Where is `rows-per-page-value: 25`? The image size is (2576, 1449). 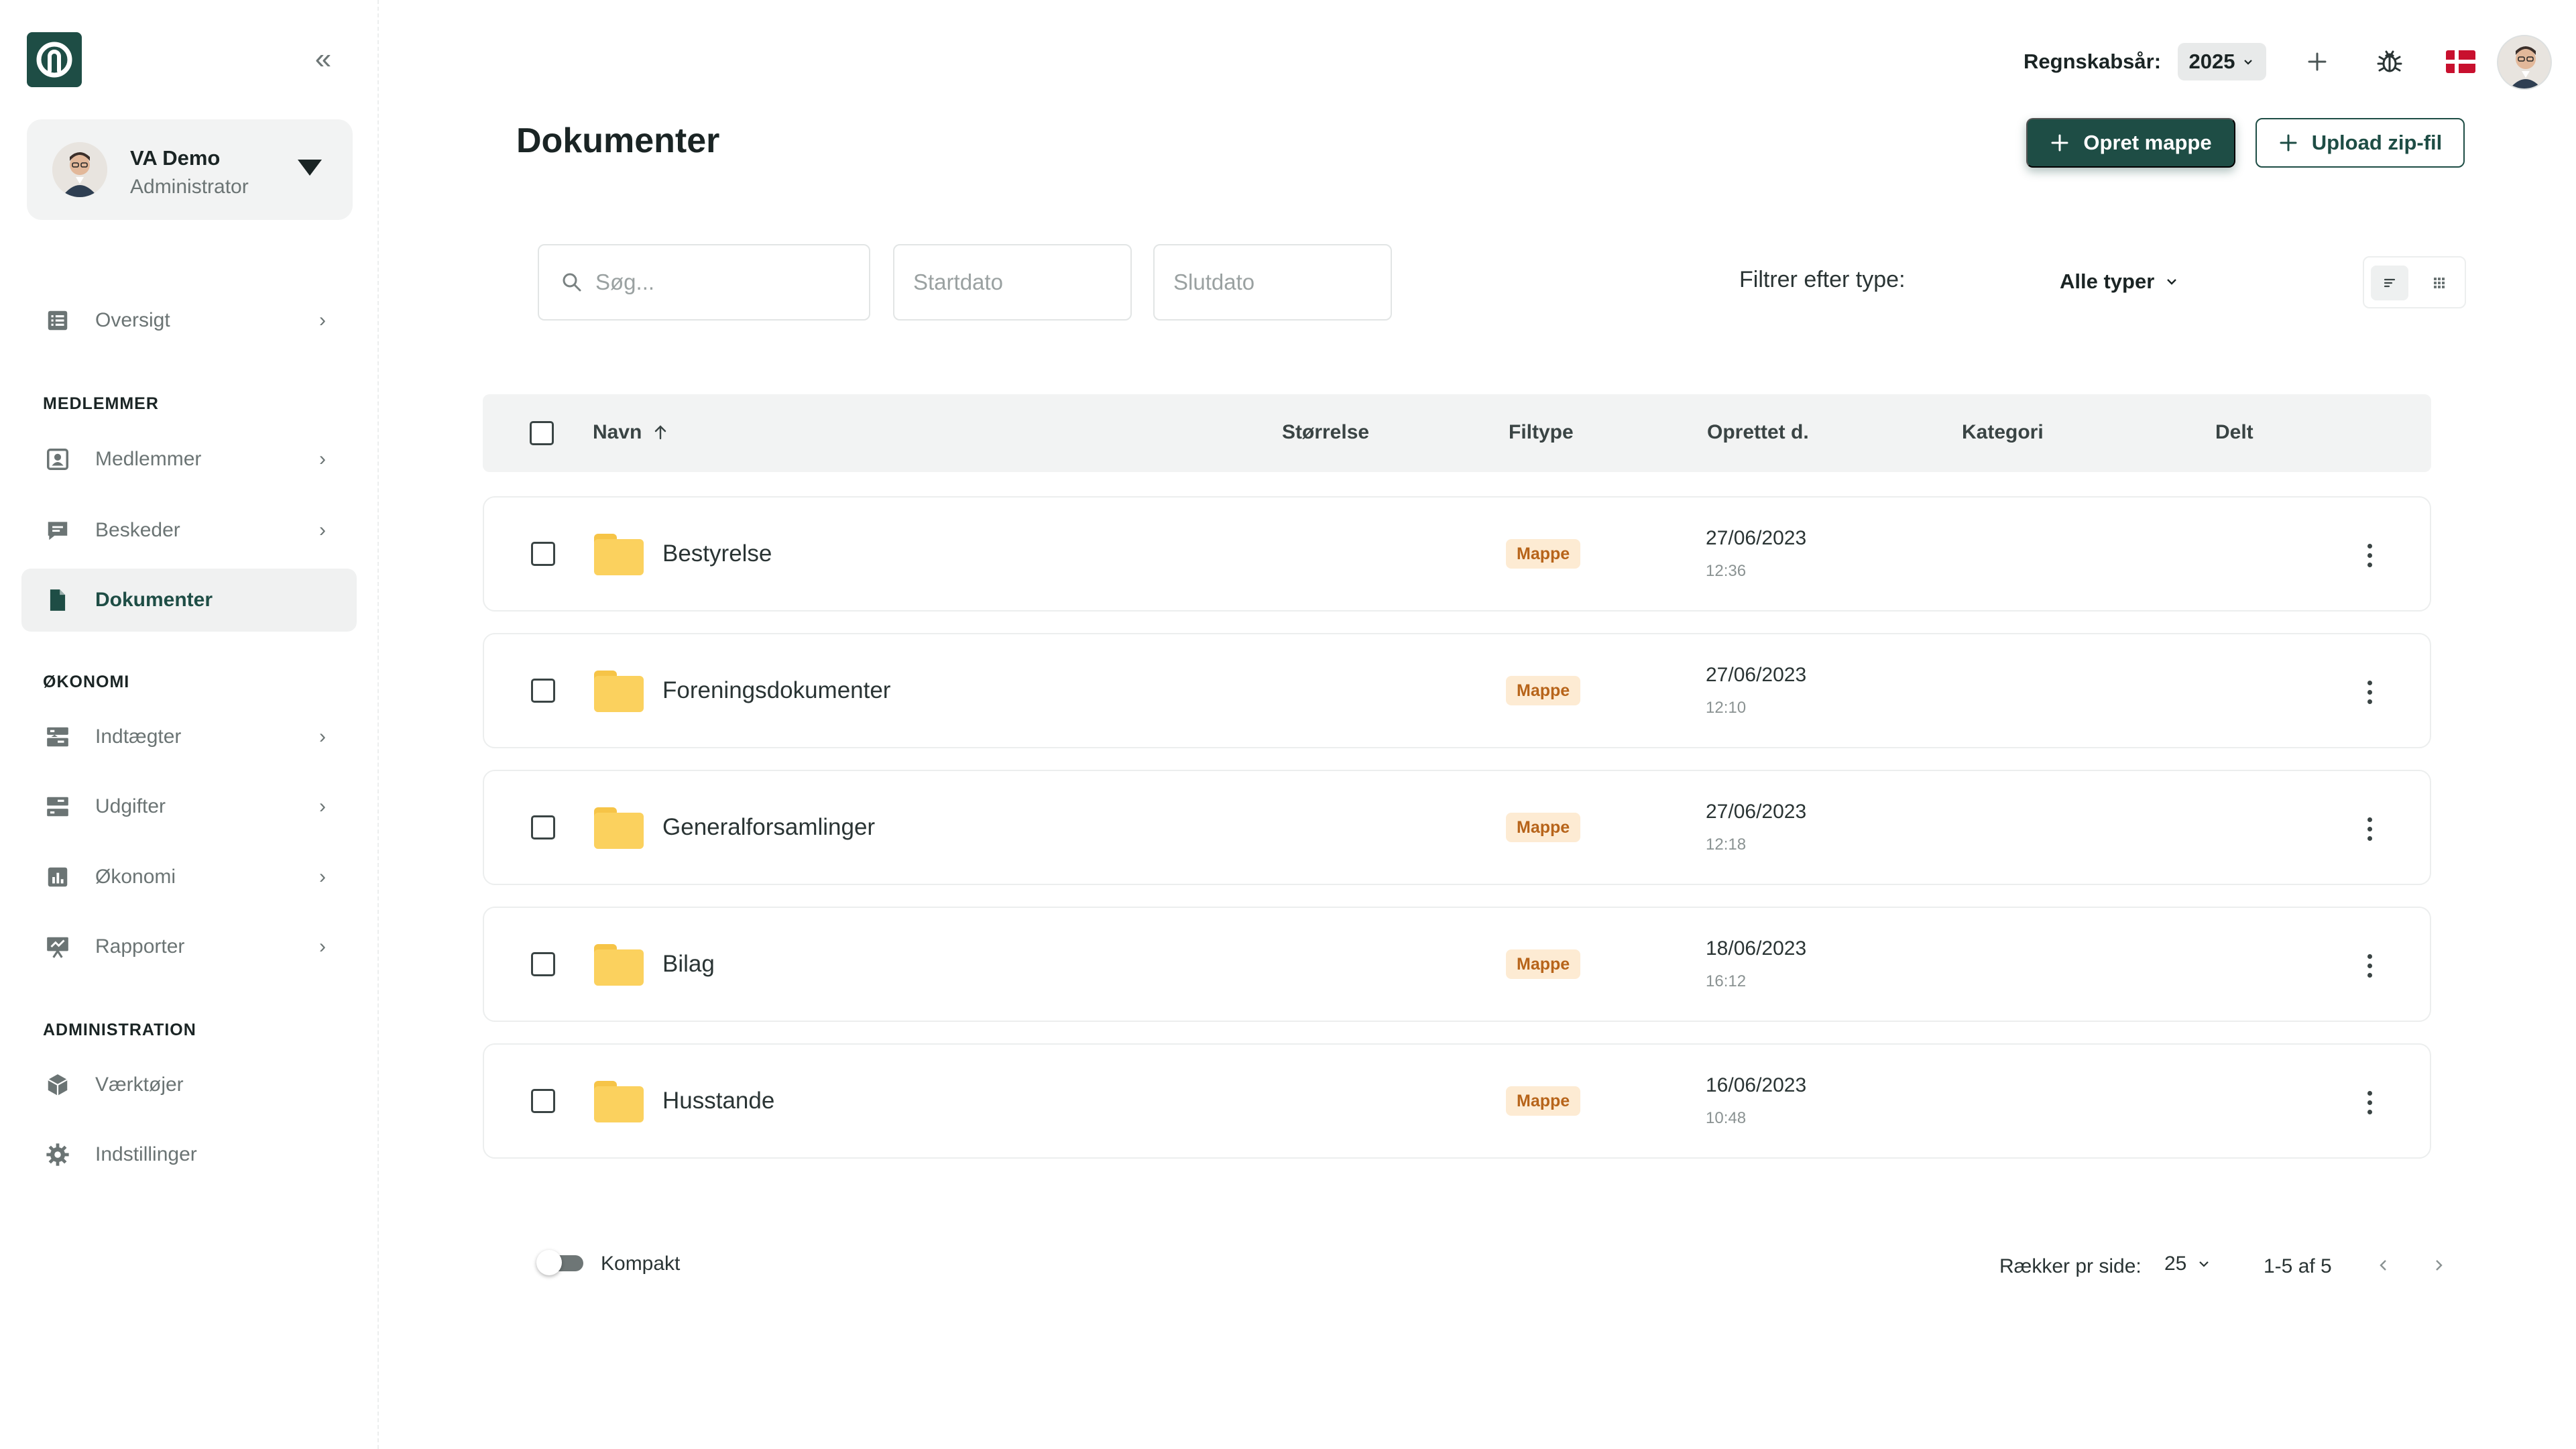
rows-per-page-value: 25 is located at coordinates (2175, 1264).